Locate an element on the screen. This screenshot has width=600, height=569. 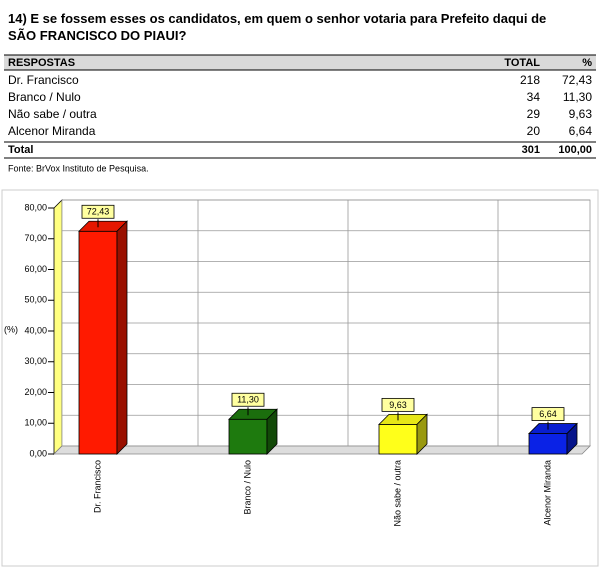
x-tick-label: Dr. Francisco is located at coordinates (97, 486).